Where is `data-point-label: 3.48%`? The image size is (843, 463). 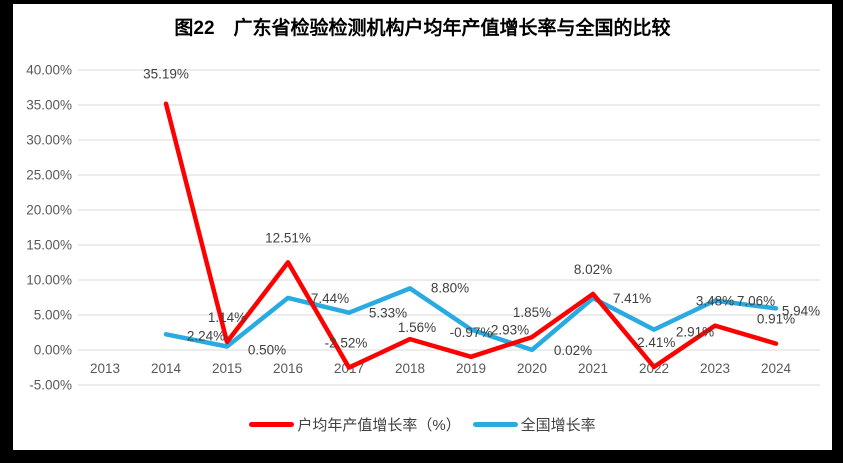
data-point-label: 3.48% is located at coordinates (715, 301).